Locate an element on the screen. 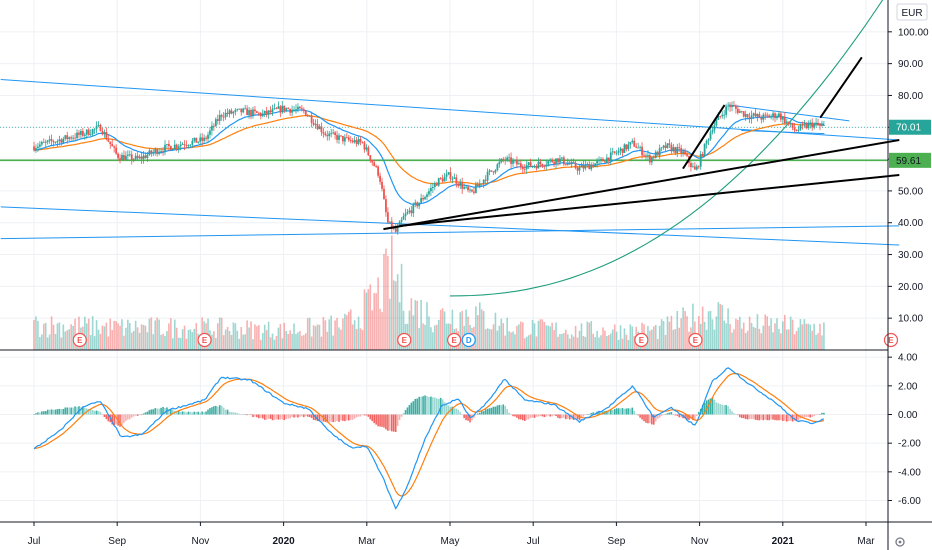 The image size is (932, 550). last-price-tag-bg is located at coordinates (910, 127).